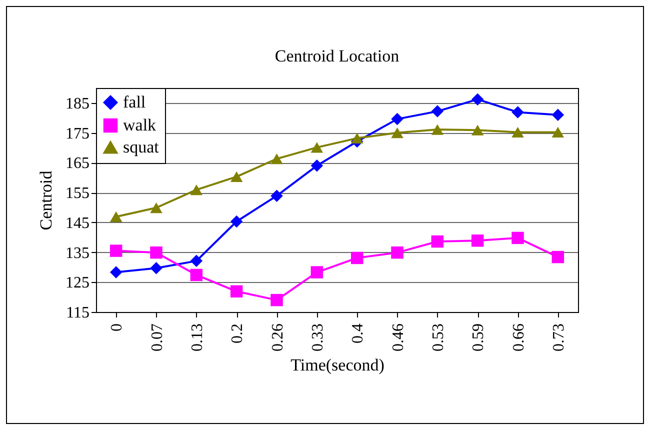 The height and width of the screenshot is (432, 654). I want to click on y-tick-label: 165, so click(78, 163).